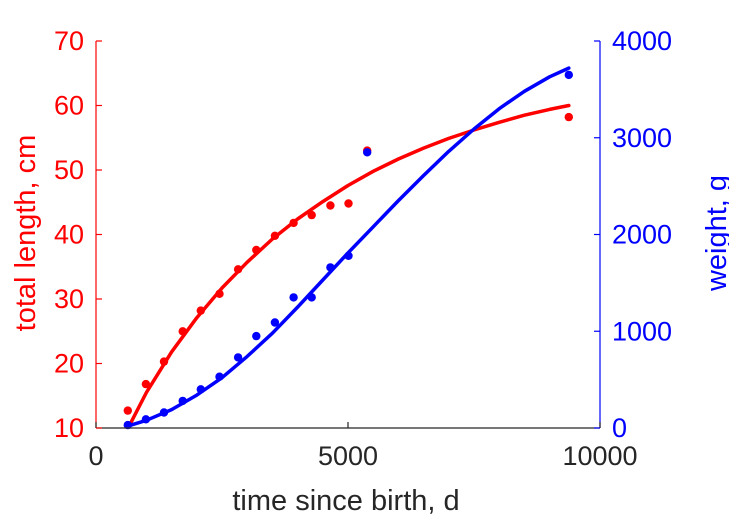  I want to click on right-y-tick-label: 0, so click(619, 428).